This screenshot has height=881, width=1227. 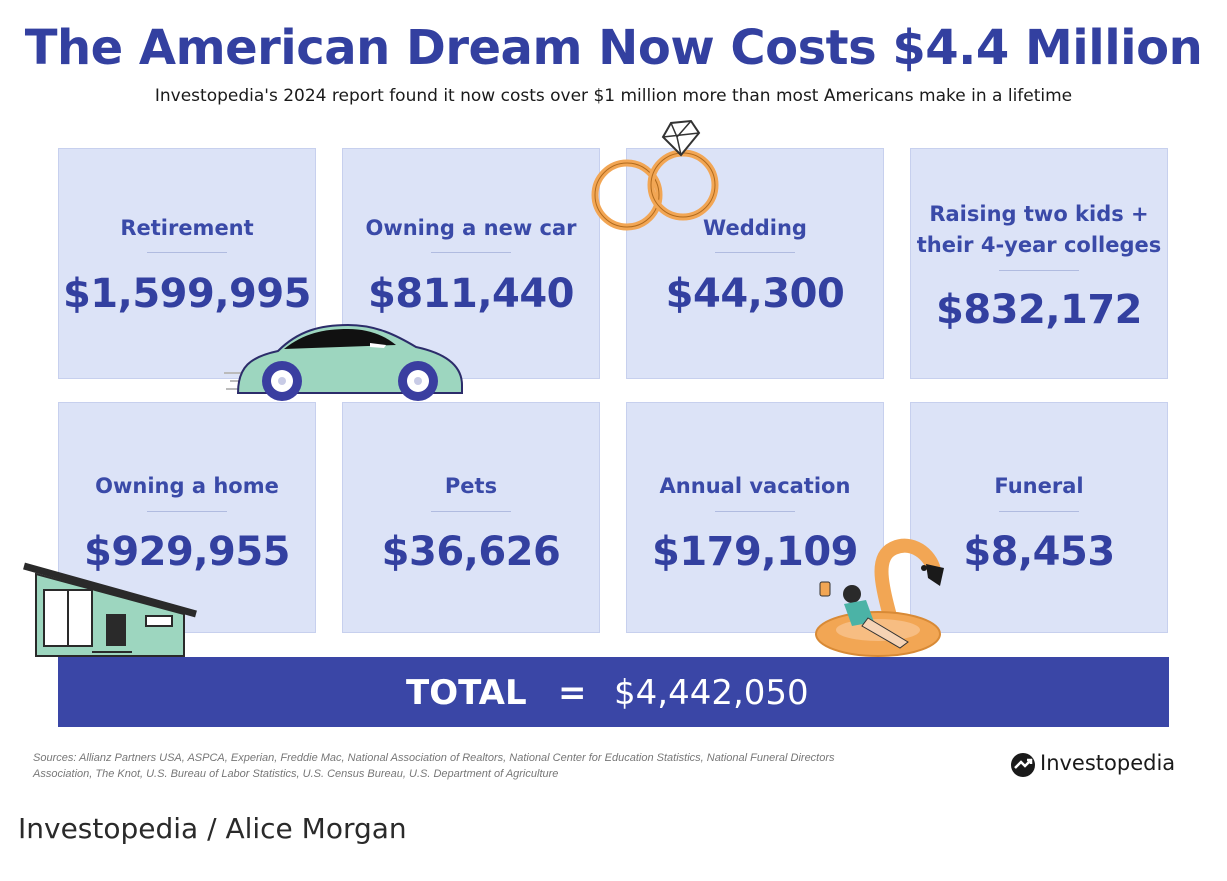 I want to click on card-retirement: Retirement $1,599,995, so click(x=187, y=263).